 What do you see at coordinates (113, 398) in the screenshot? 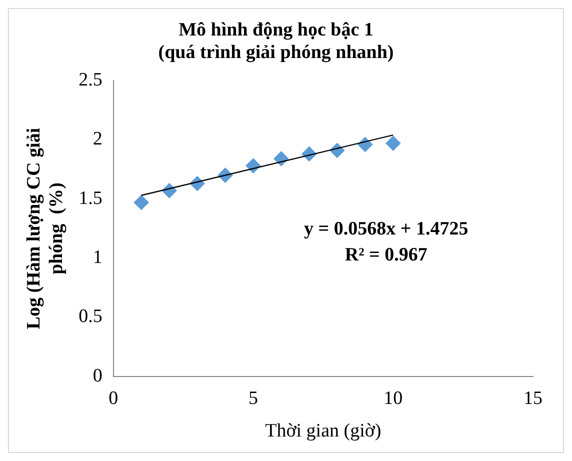
I see `x-tick-label: 0` at bounding box center [113, 398].